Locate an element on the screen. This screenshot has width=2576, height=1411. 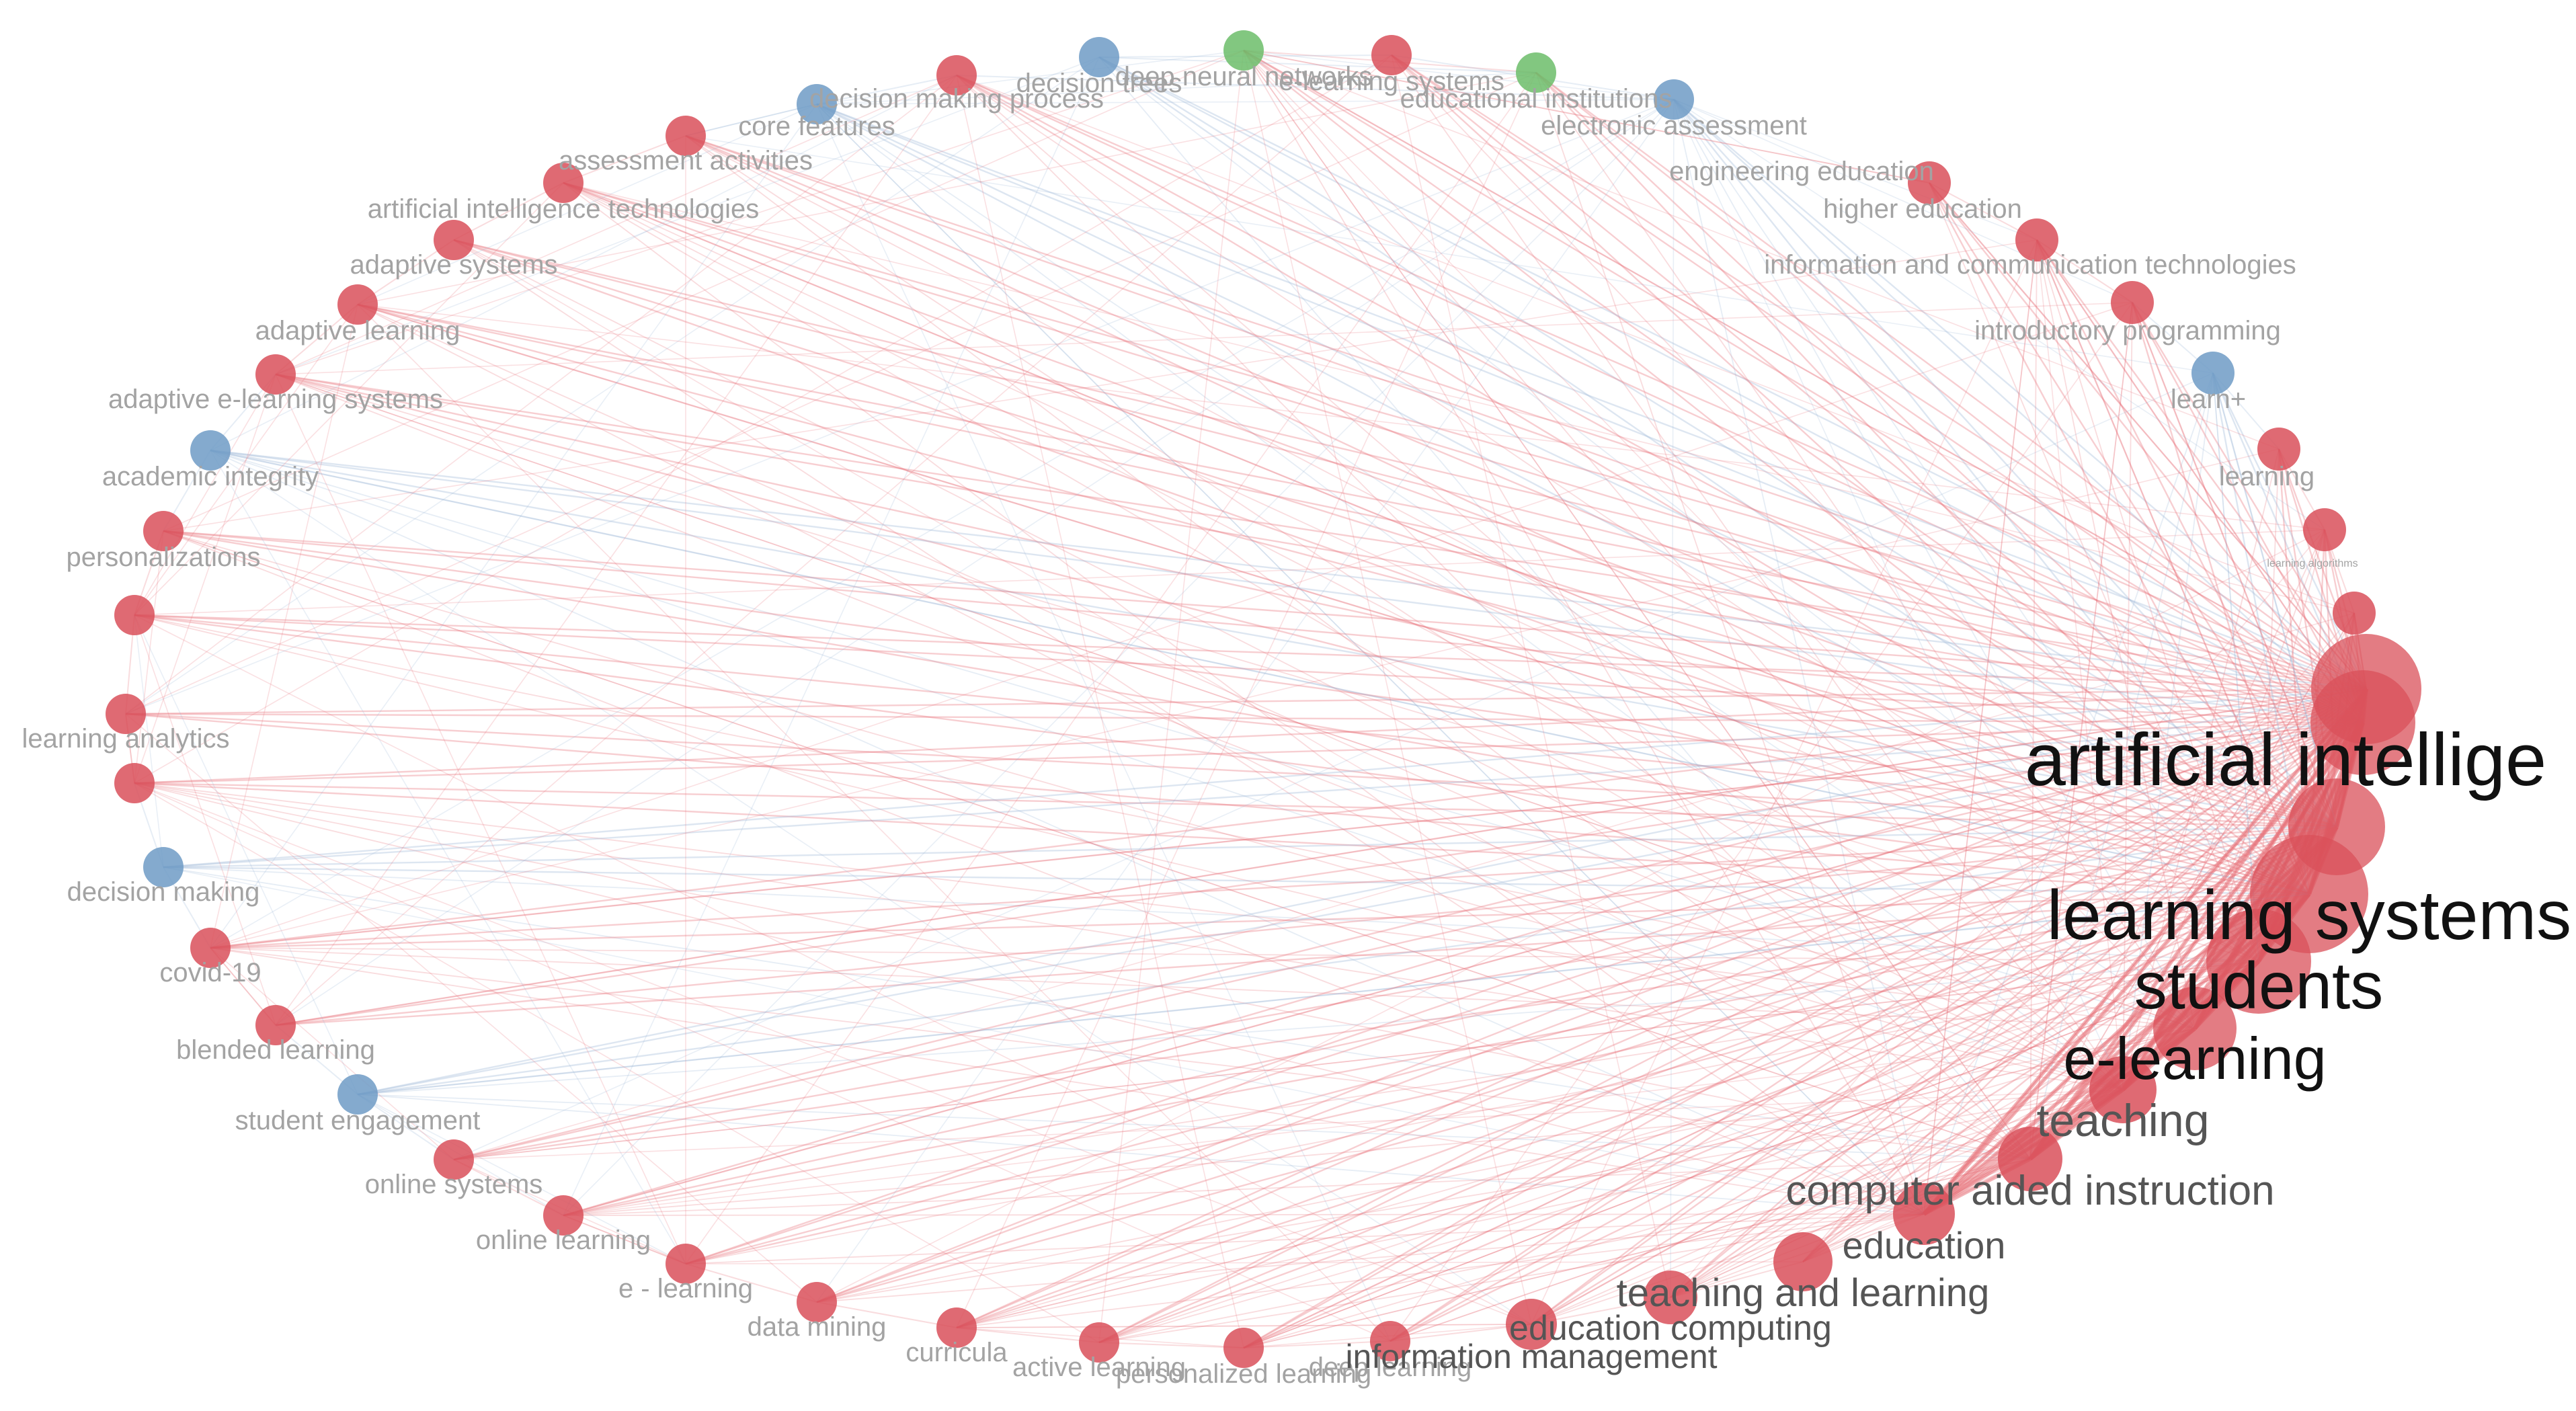
label-deep-neural-networks: deep neural networks is located at coordinates (1243, 76).